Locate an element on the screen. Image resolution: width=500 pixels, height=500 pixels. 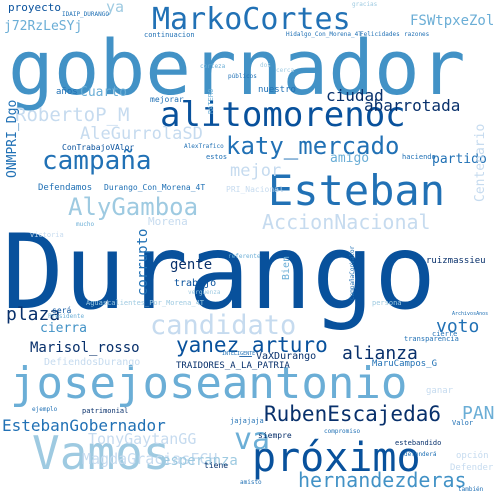
word-campana: campaña is located at coordinates (97, 161).